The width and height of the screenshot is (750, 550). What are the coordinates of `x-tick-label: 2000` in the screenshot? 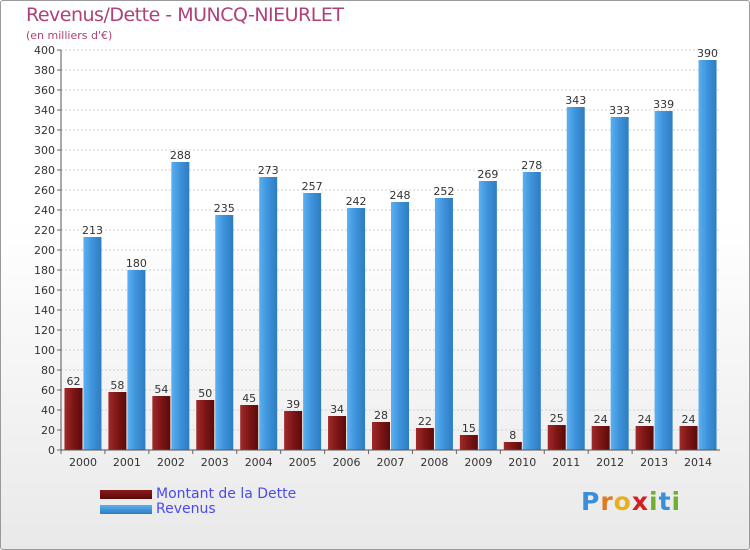 It's located at (83, 462).